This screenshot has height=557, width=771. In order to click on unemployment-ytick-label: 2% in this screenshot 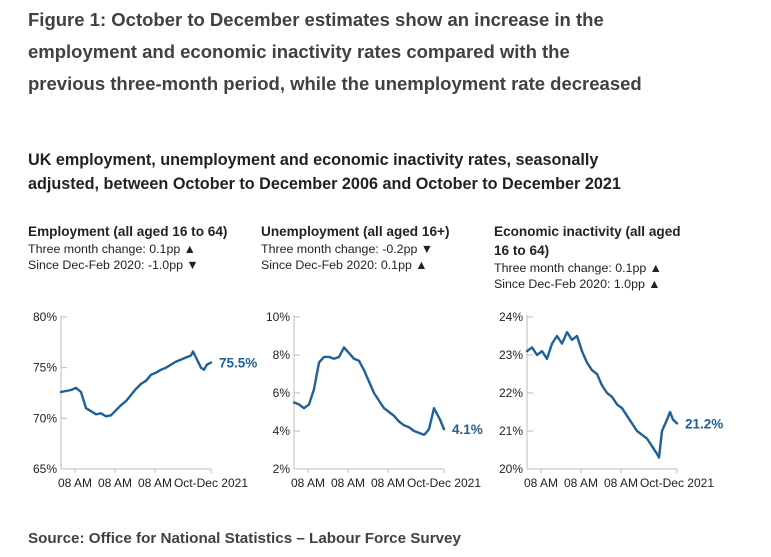, I will do `click(282, 469)`.